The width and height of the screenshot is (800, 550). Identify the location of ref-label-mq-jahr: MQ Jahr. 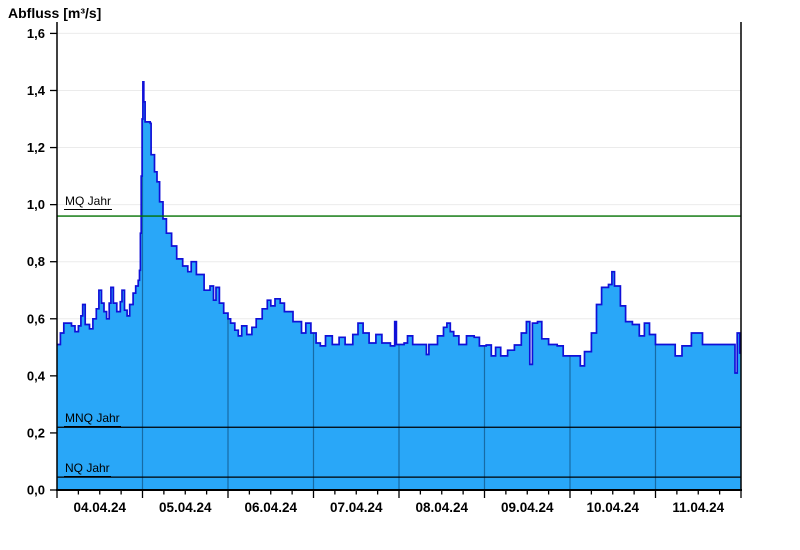
(88, 202).